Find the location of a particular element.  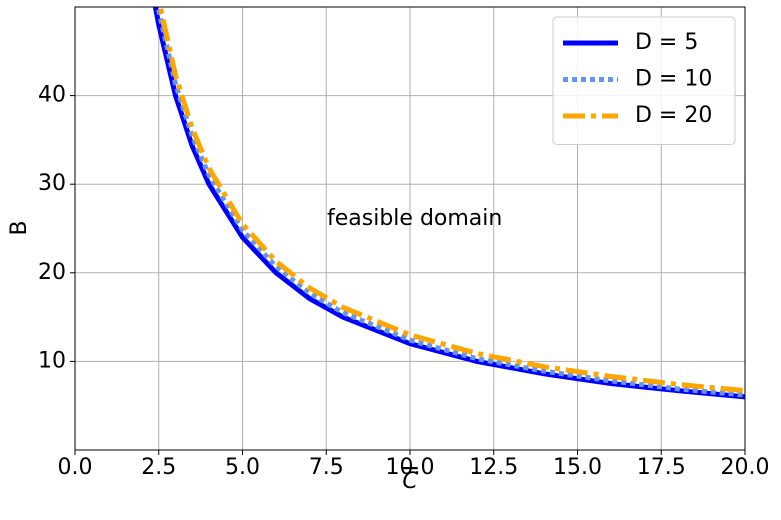

annotation: feasible domain is located at coordinates (414, 218).